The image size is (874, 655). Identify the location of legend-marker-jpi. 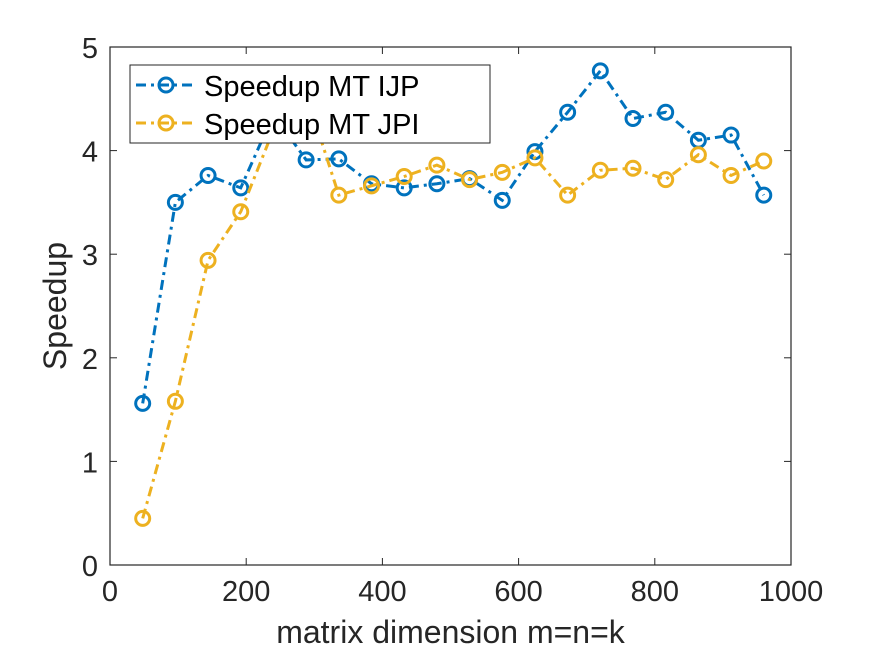
(166, 123).